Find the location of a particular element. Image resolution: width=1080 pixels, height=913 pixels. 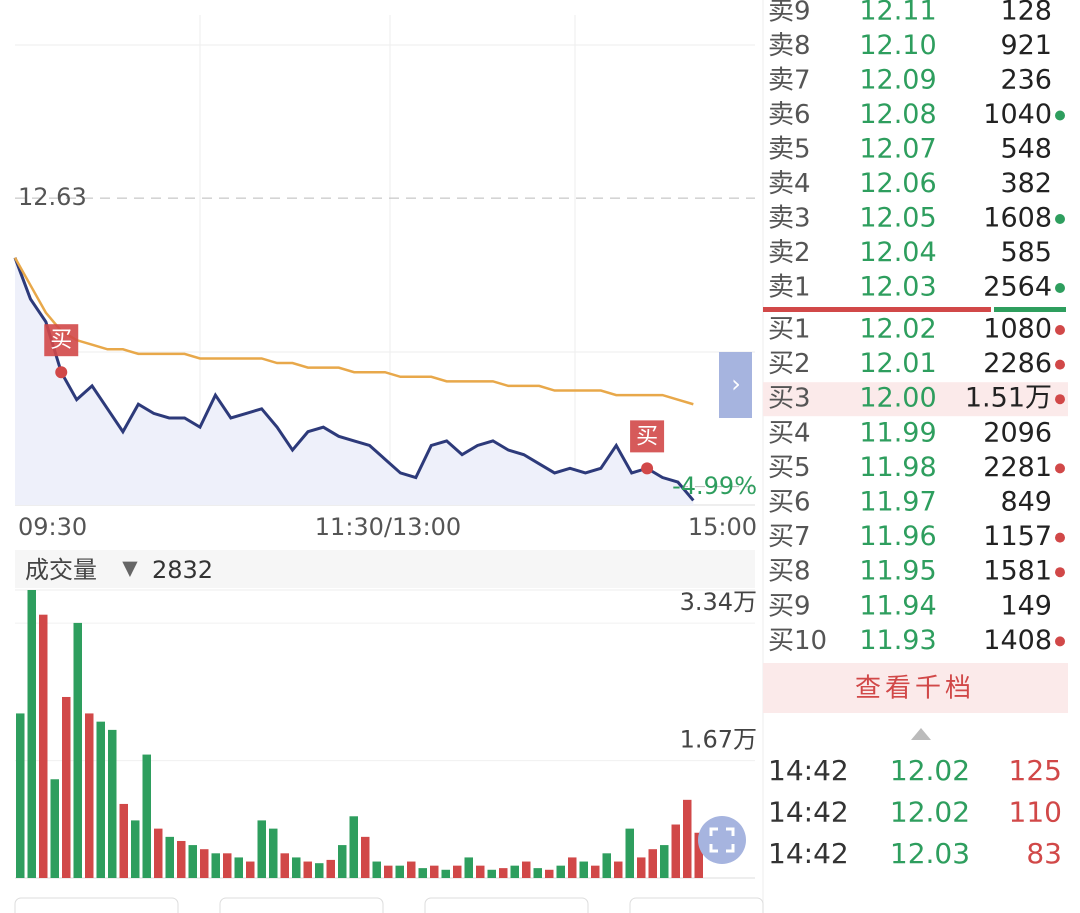

volume-selector: 成交量 is located at coordinates (61, 570).